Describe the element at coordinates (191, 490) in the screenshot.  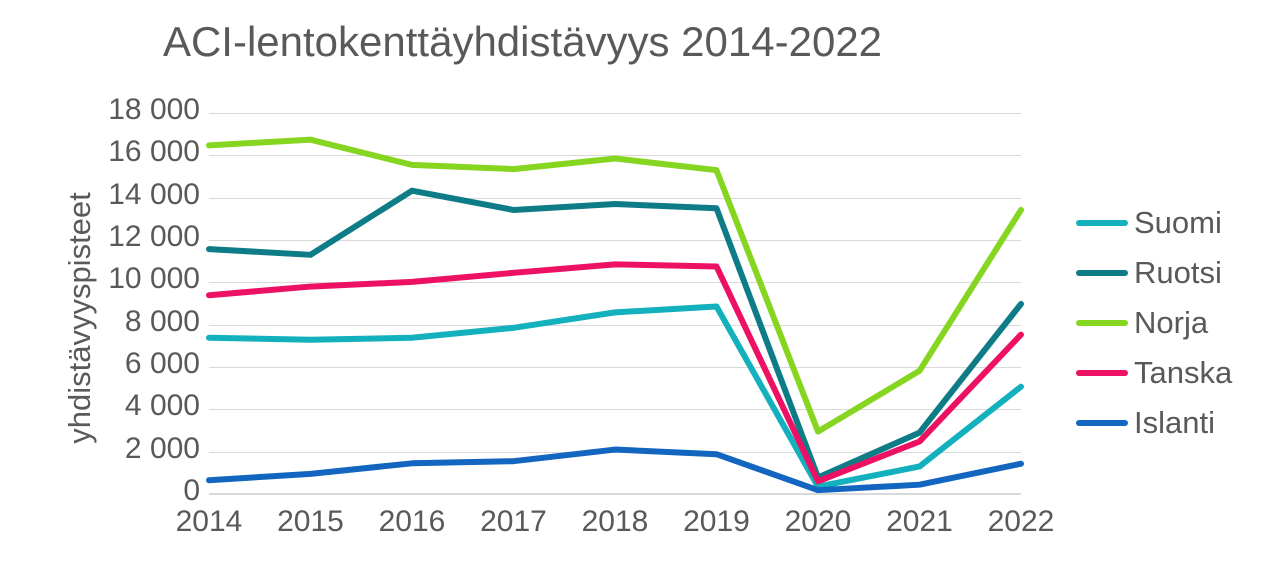
I see `y-axis-tick-label: 0` at that location.